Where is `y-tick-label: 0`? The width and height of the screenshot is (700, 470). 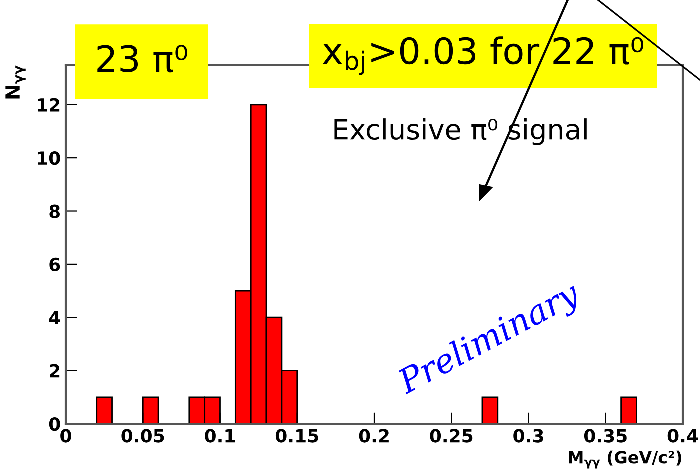
y-tick-label: 0 is located at coordinates (54, 424).